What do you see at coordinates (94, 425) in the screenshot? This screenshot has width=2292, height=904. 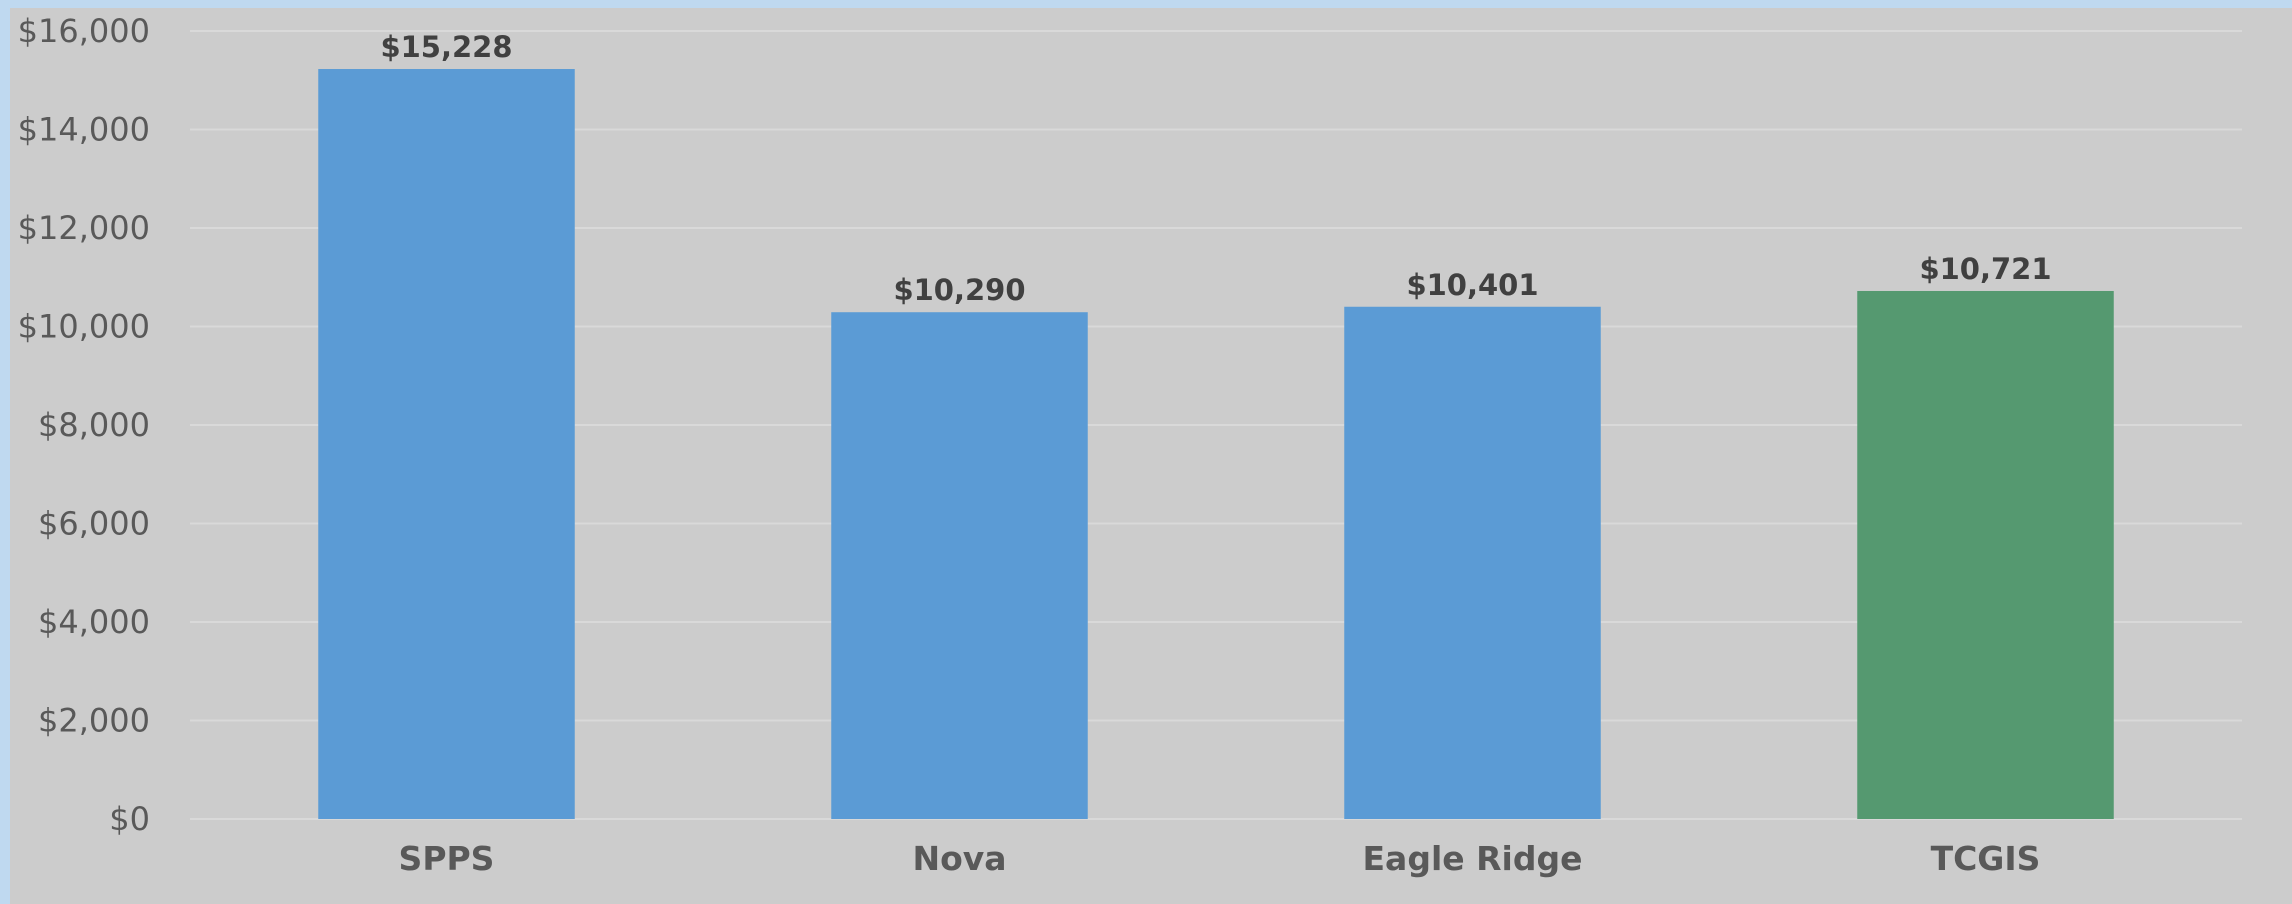 I see `y-tick-label: $8,000` at bounding box center [94, 425].